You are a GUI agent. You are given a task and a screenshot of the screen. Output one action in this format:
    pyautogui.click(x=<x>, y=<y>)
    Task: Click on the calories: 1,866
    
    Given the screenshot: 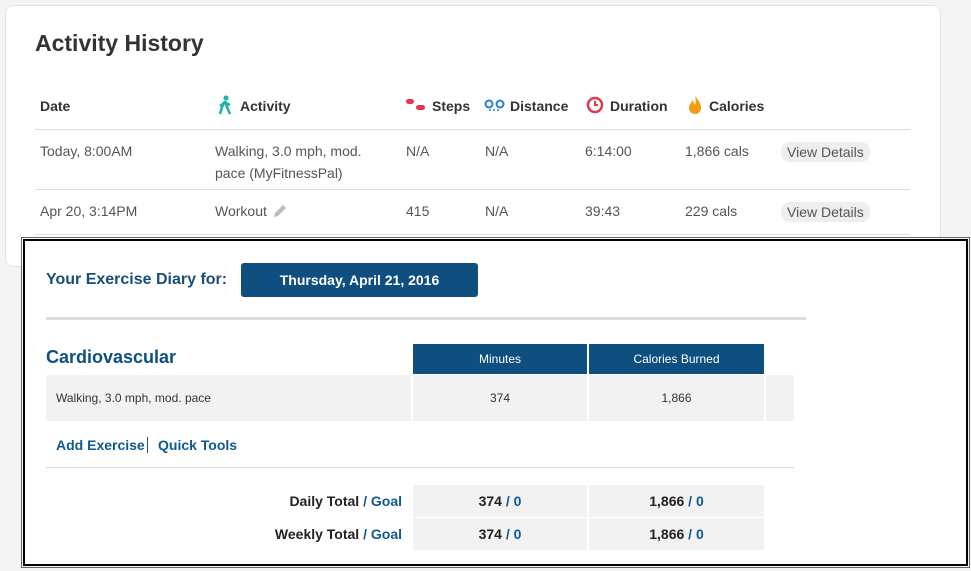 What is the action you would take?
    pyautogui.click(x=676, y=398)
    